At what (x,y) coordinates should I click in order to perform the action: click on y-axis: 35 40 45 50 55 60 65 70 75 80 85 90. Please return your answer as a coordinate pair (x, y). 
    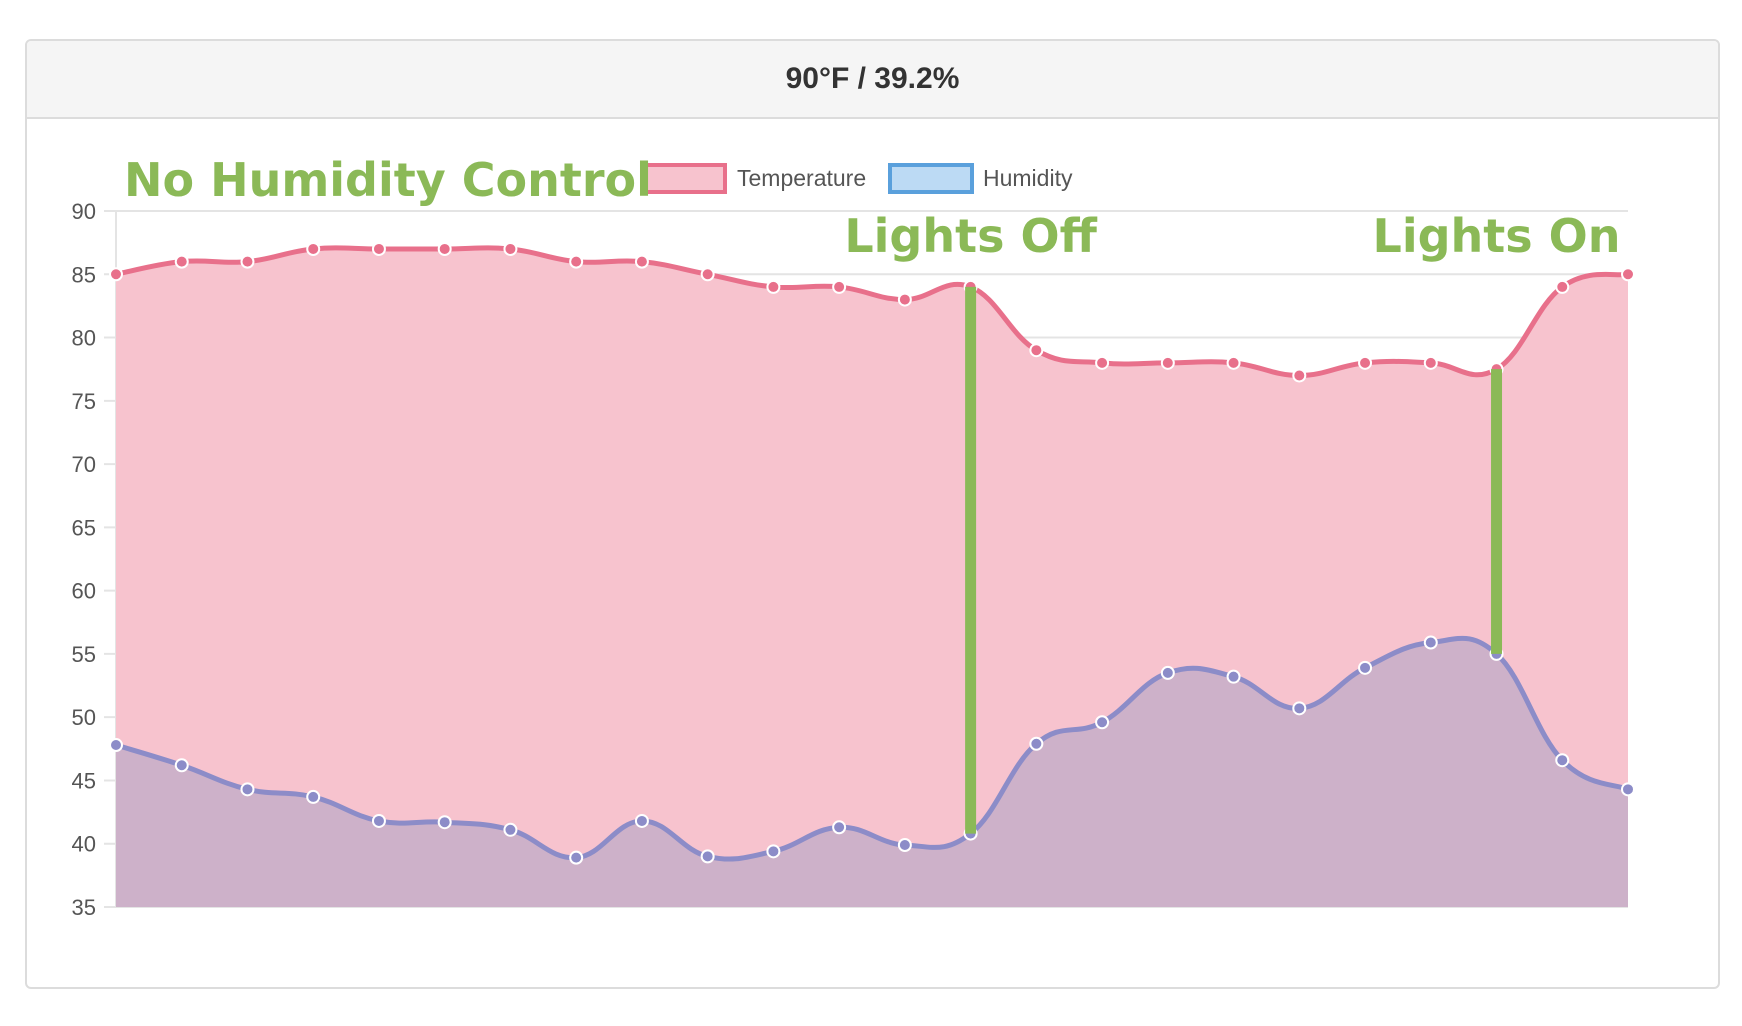
    Looking at the image, I should click on (84, 559).